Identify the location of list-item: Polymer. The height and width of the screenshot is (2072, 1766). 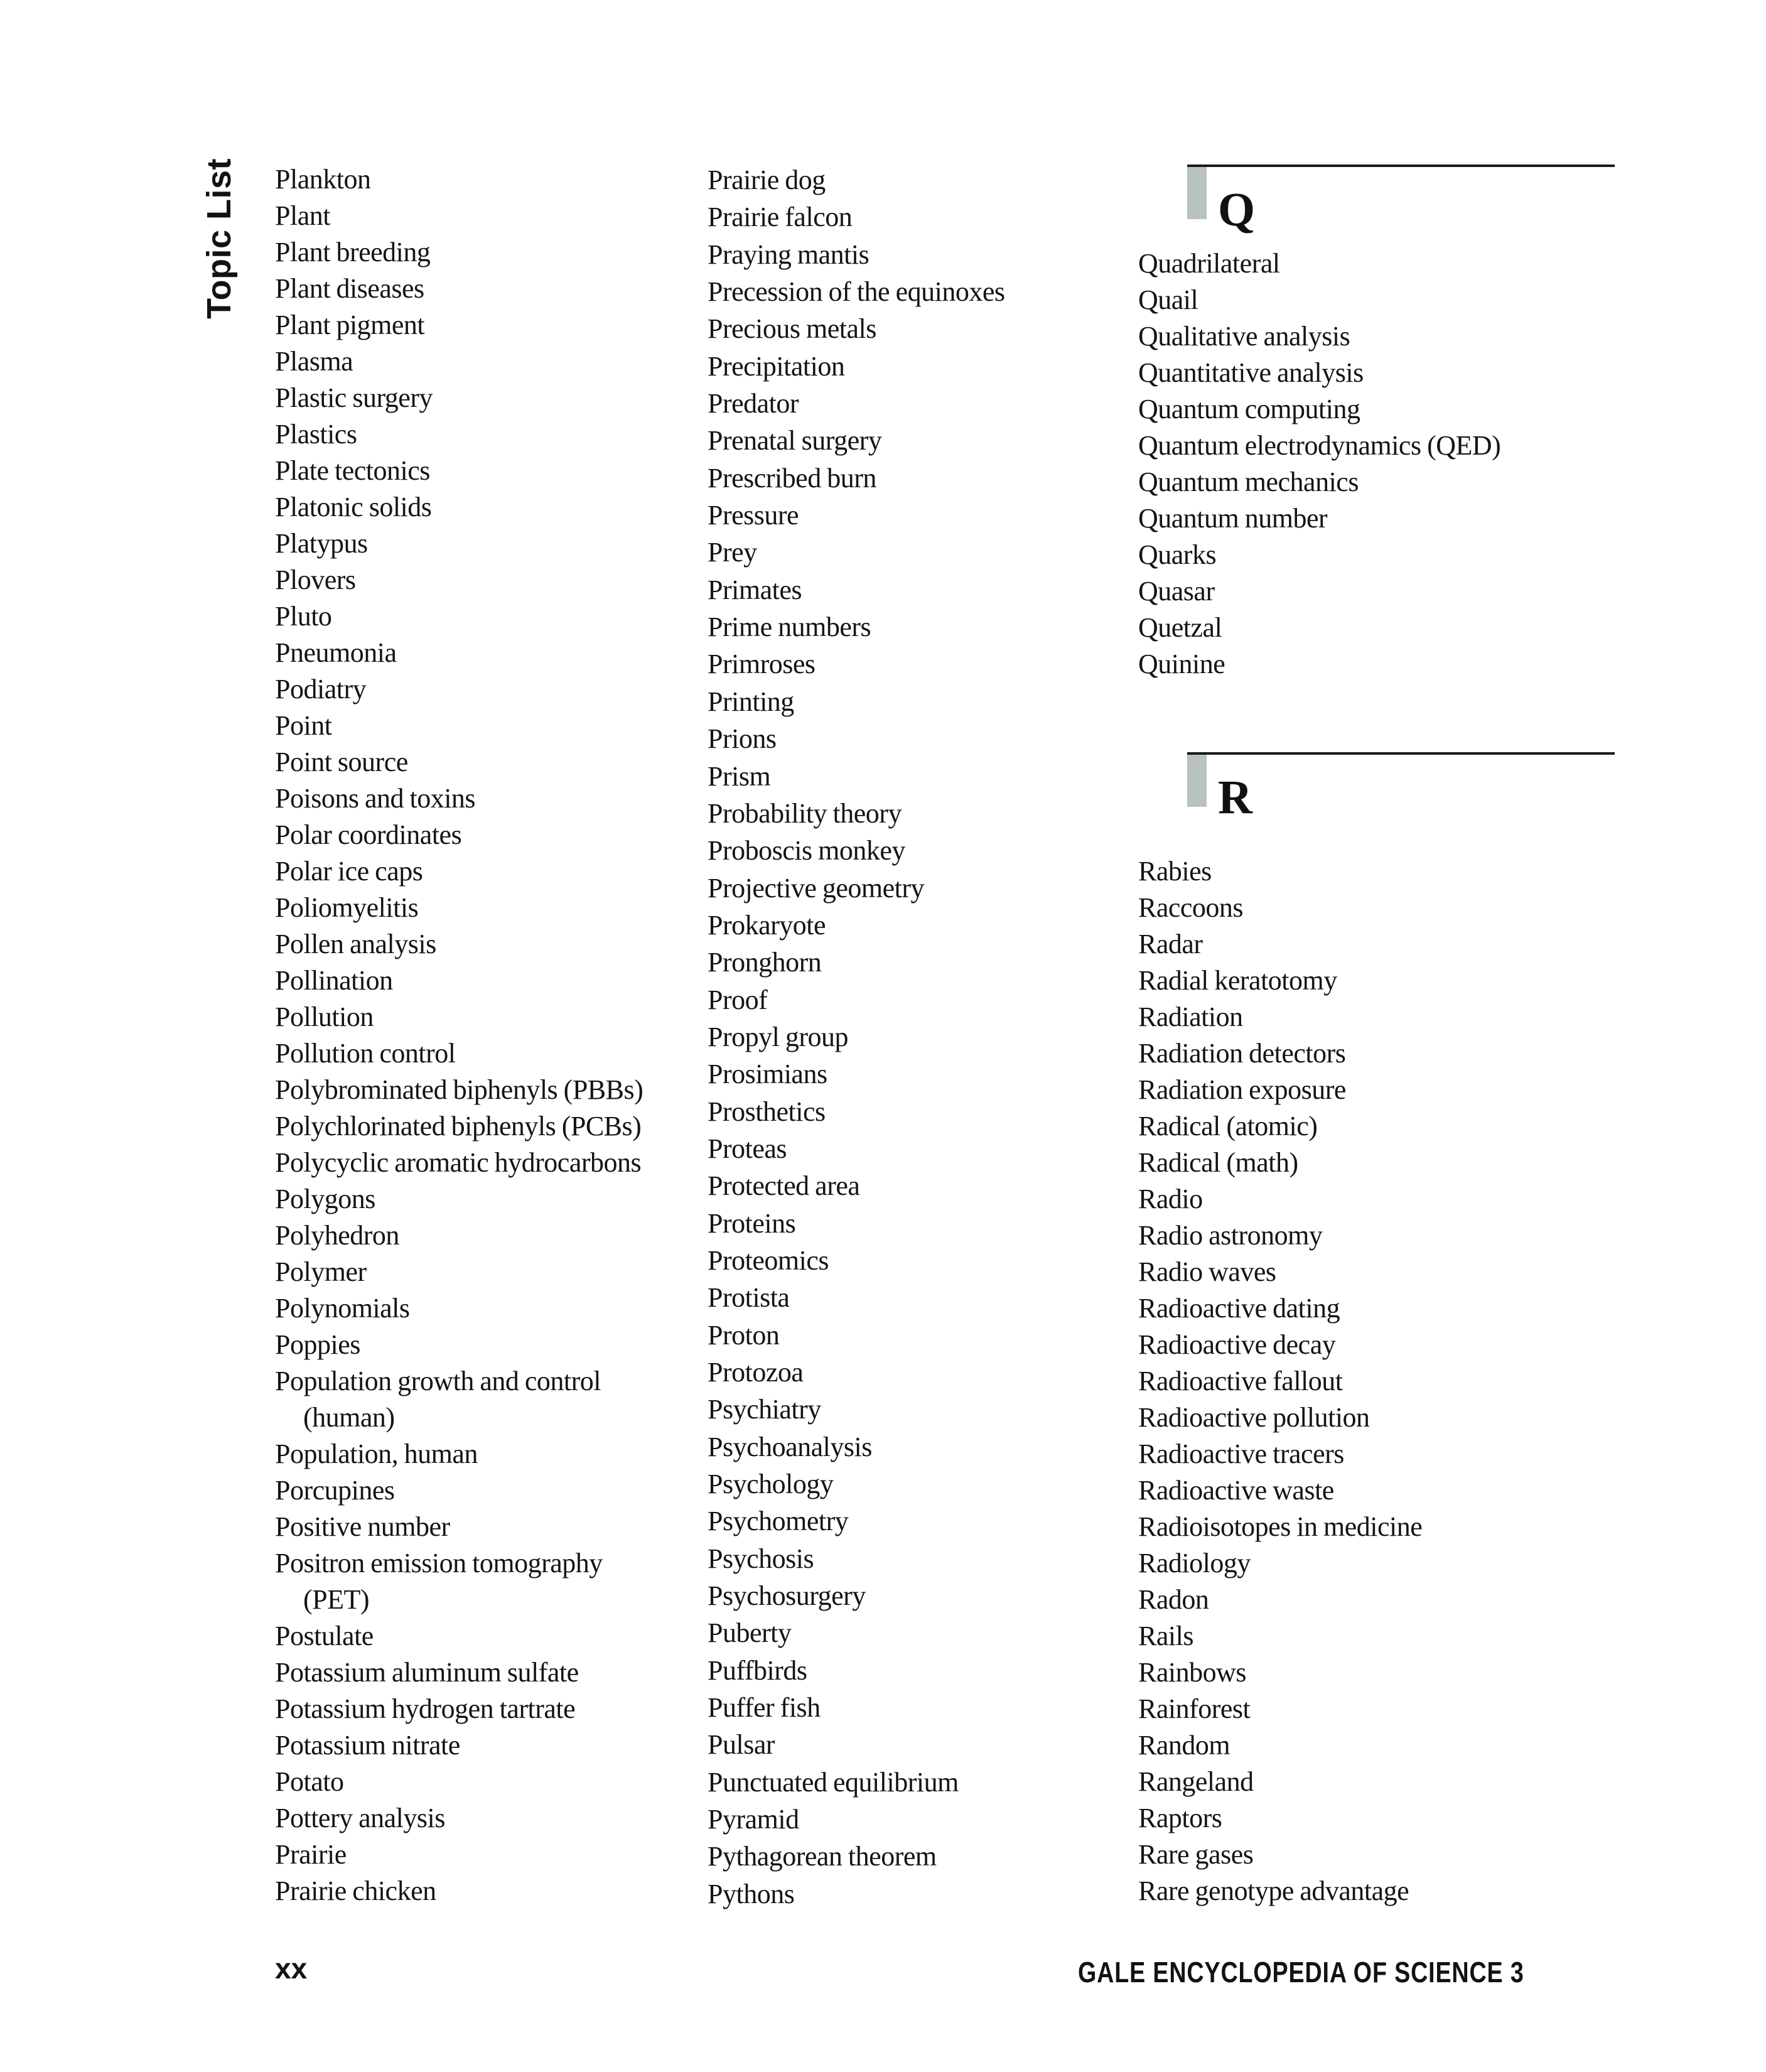
(321, 1272).